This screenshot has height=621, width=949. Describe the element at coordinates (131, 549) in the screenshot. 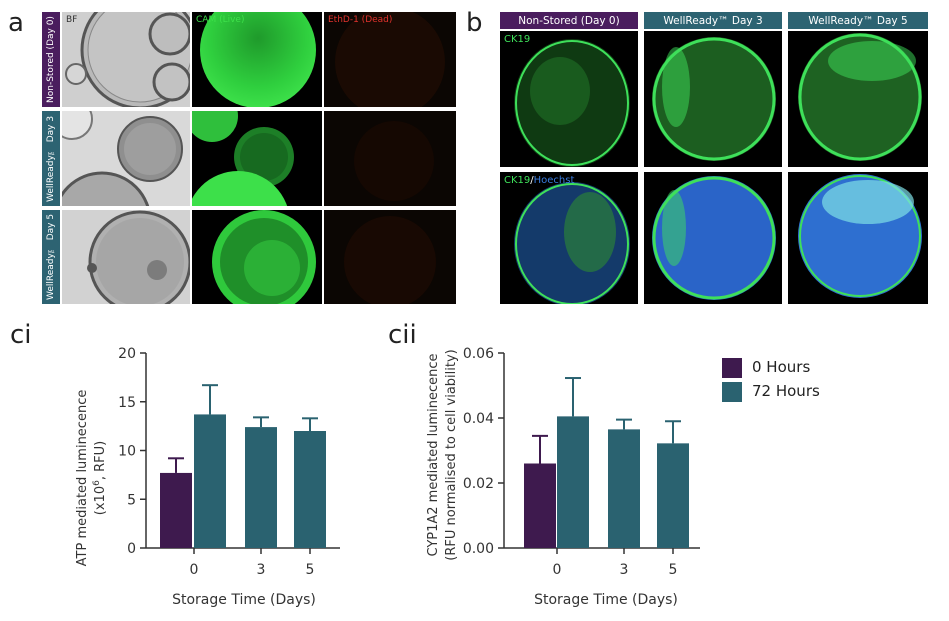

I see `y-tick-label: 0` at that location.